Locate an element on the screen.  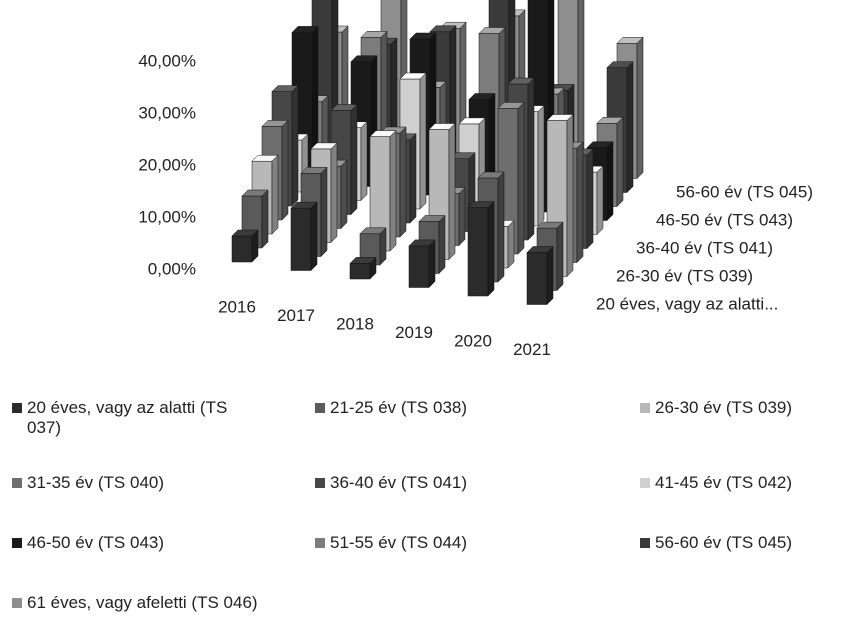
x-tick-label: 2016 is located at coordinates (237, 306).